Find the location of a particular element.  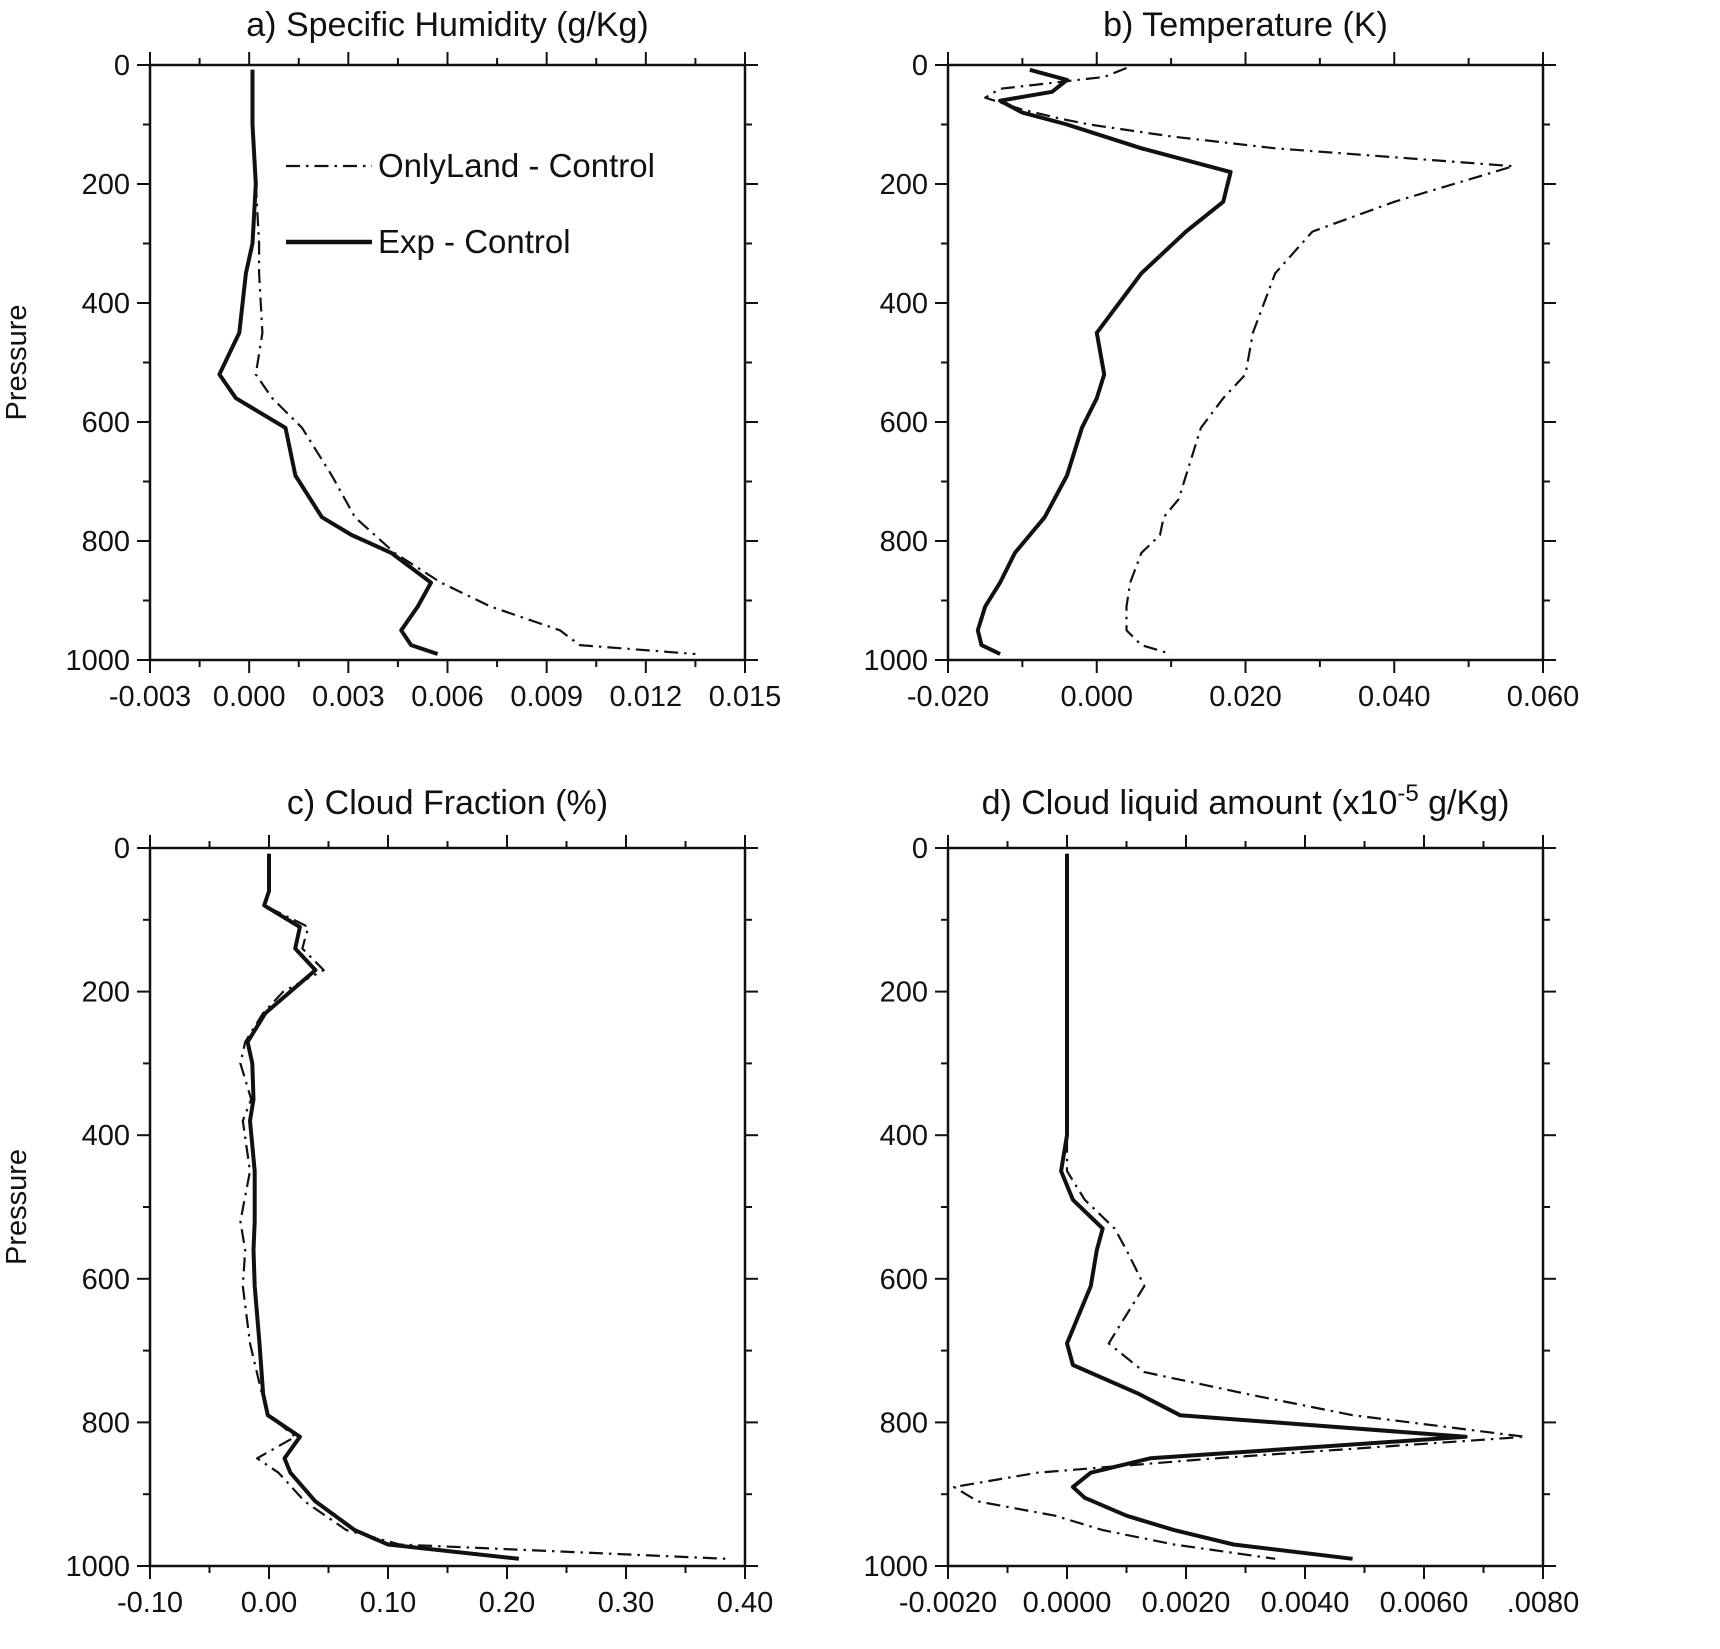

x-tick-label: 0.0000 is located at coordinates (1067, 1603).